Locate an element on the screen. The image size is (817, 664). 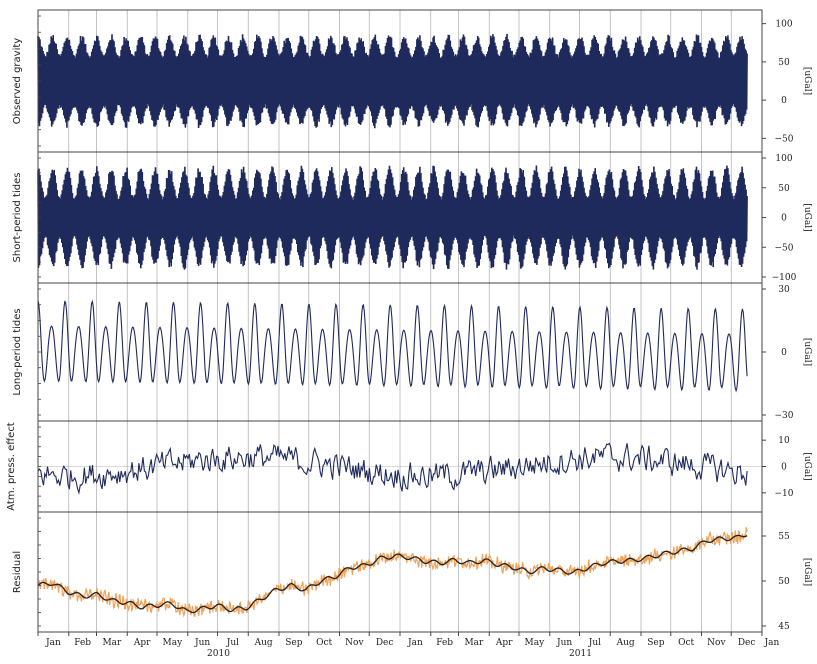
y-axis-label: Short-period tides is located at coordinates (17, 218).